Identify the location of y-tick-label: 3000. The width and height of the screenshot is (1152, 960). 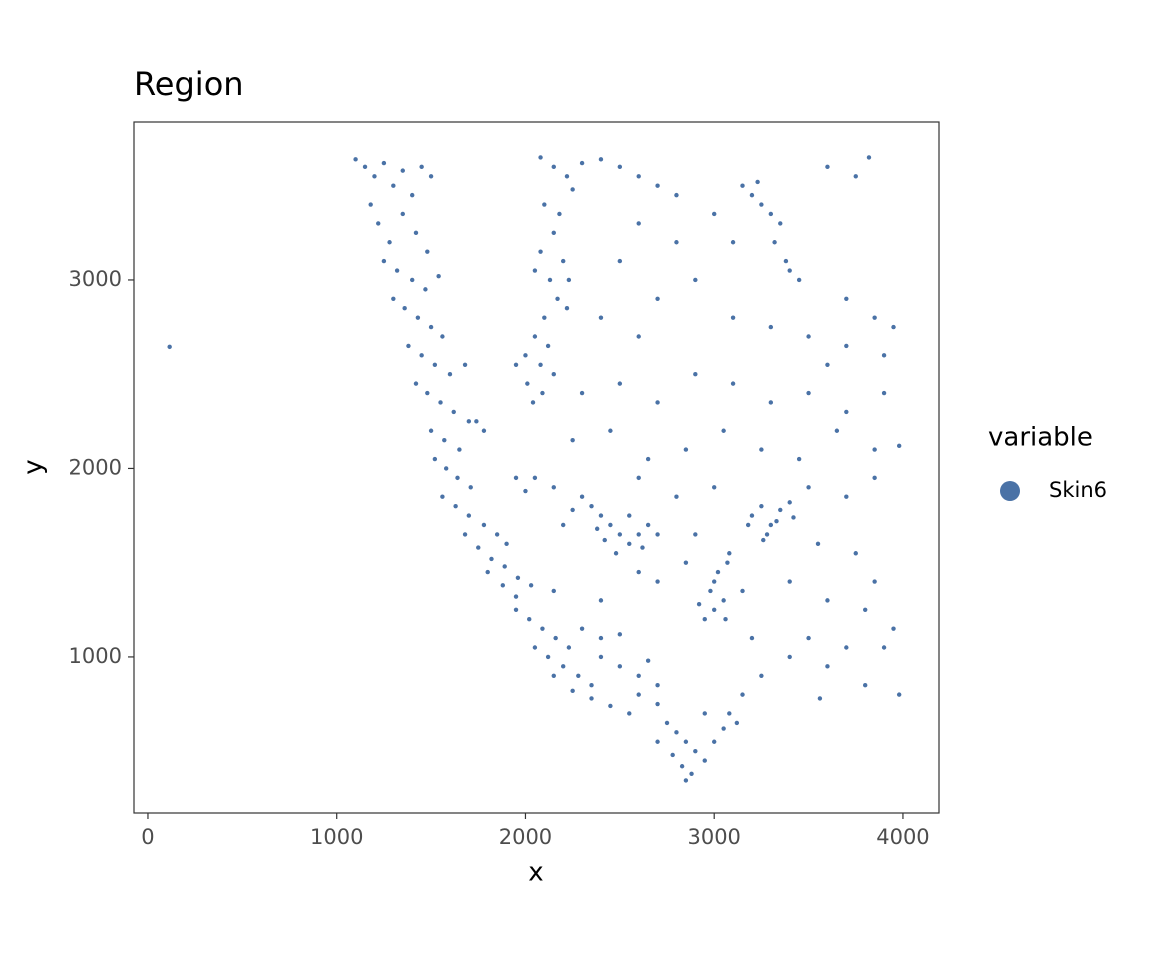
(95, 279).